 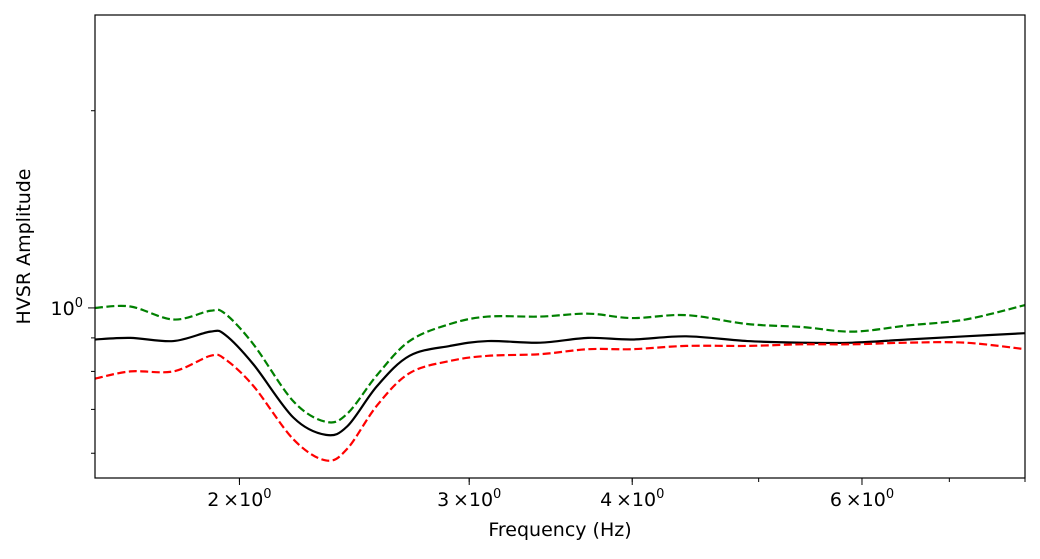 I want to click on y-axis-label: HVSR Amplitude, so click(x=24, y=247).